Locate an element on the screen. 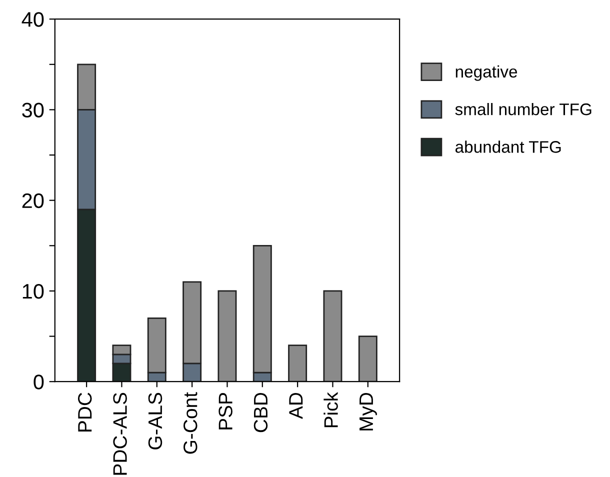 Image resolution: width=610 pixels, height=477 pixels. y-tick-label: 10 is located at coordinates (33, 291).